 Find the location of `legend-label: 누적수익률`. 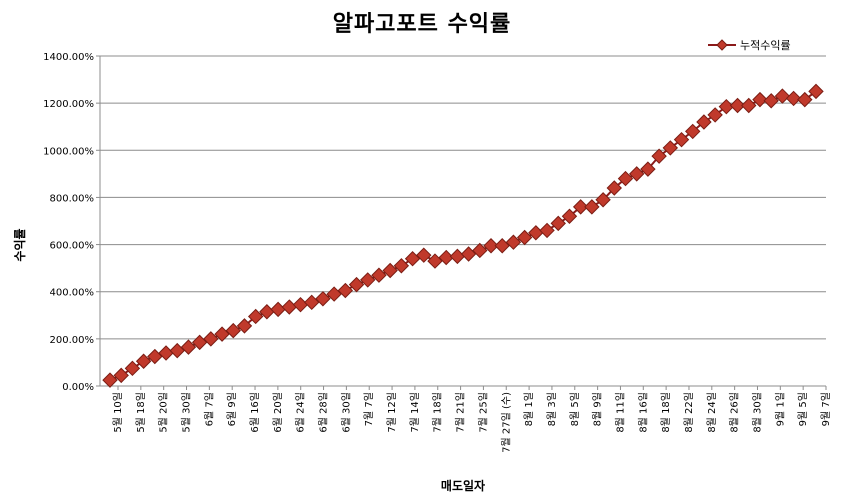

legend-label: 누적수익률 is located at coordinates (765, 45).